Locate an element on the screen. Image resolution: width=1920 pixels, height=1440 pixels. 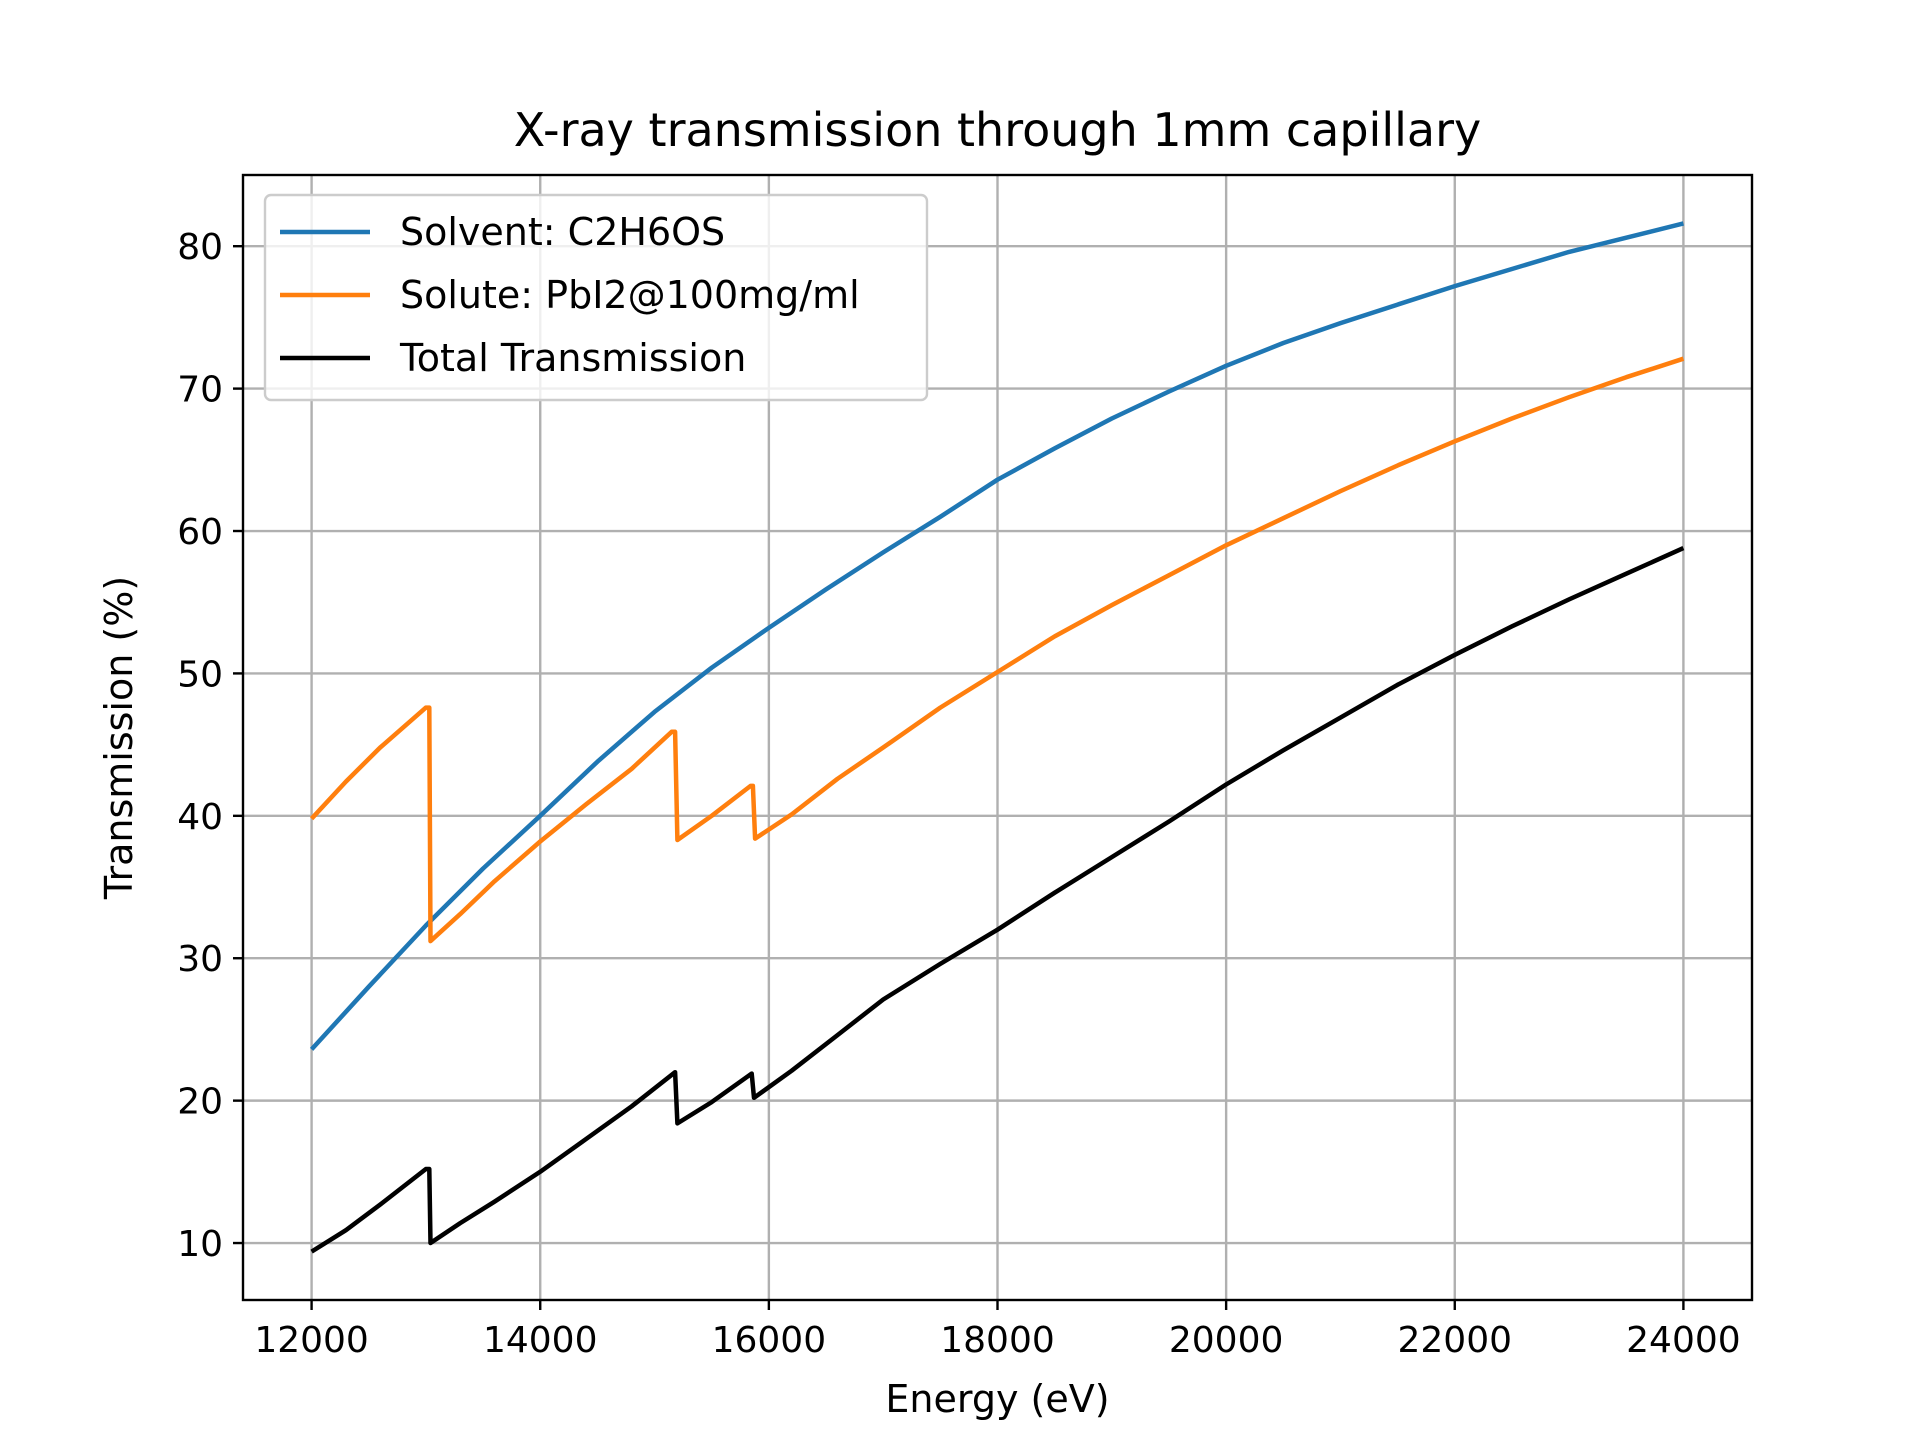
y-tick-label: 40 is located at coordinates (200, 817).